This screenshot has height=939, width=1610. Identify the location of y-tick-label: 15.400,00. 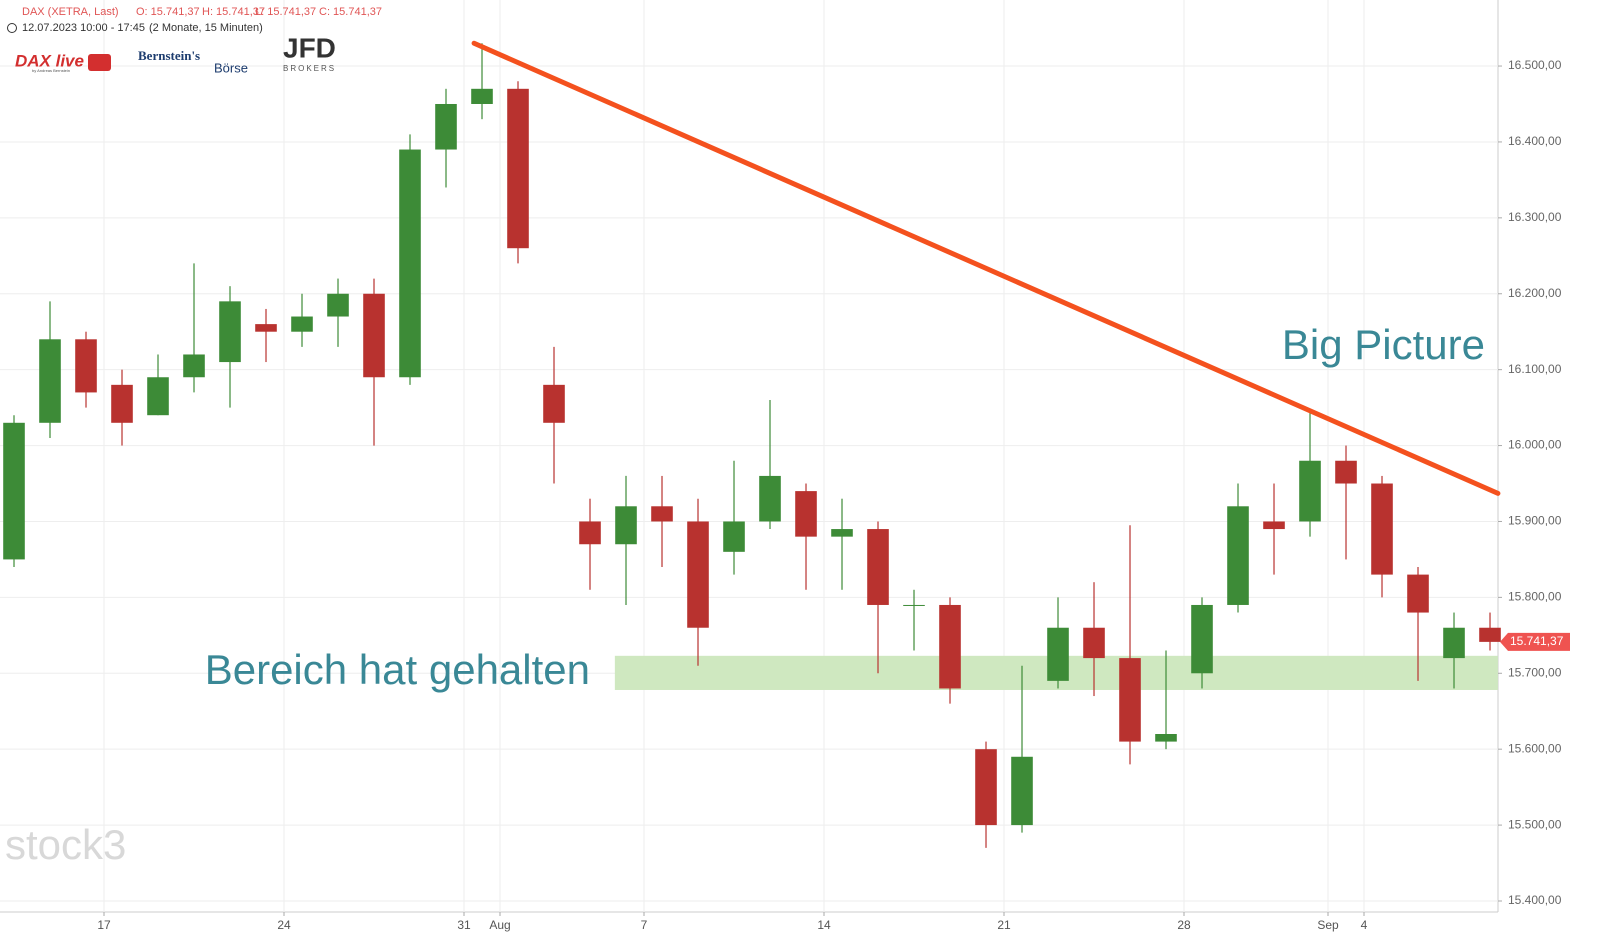
(1535, 900).